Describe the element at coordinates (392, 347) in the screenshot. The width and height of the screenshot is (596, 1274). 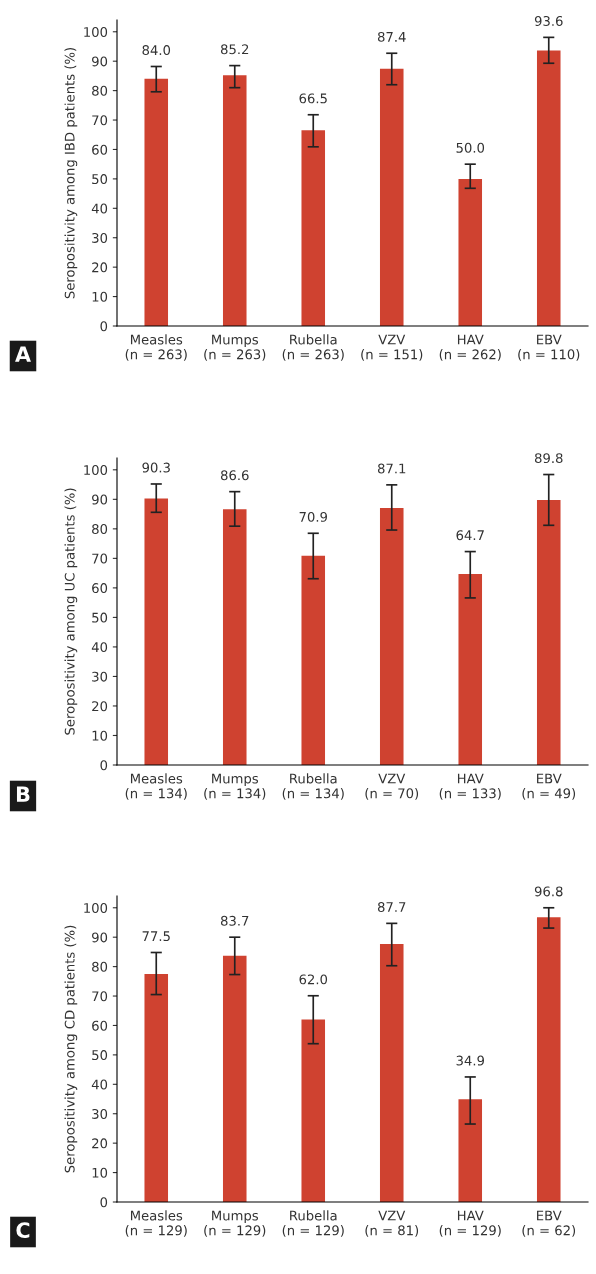
I see `x-tick-label: VZV (n = 151)` at that location.